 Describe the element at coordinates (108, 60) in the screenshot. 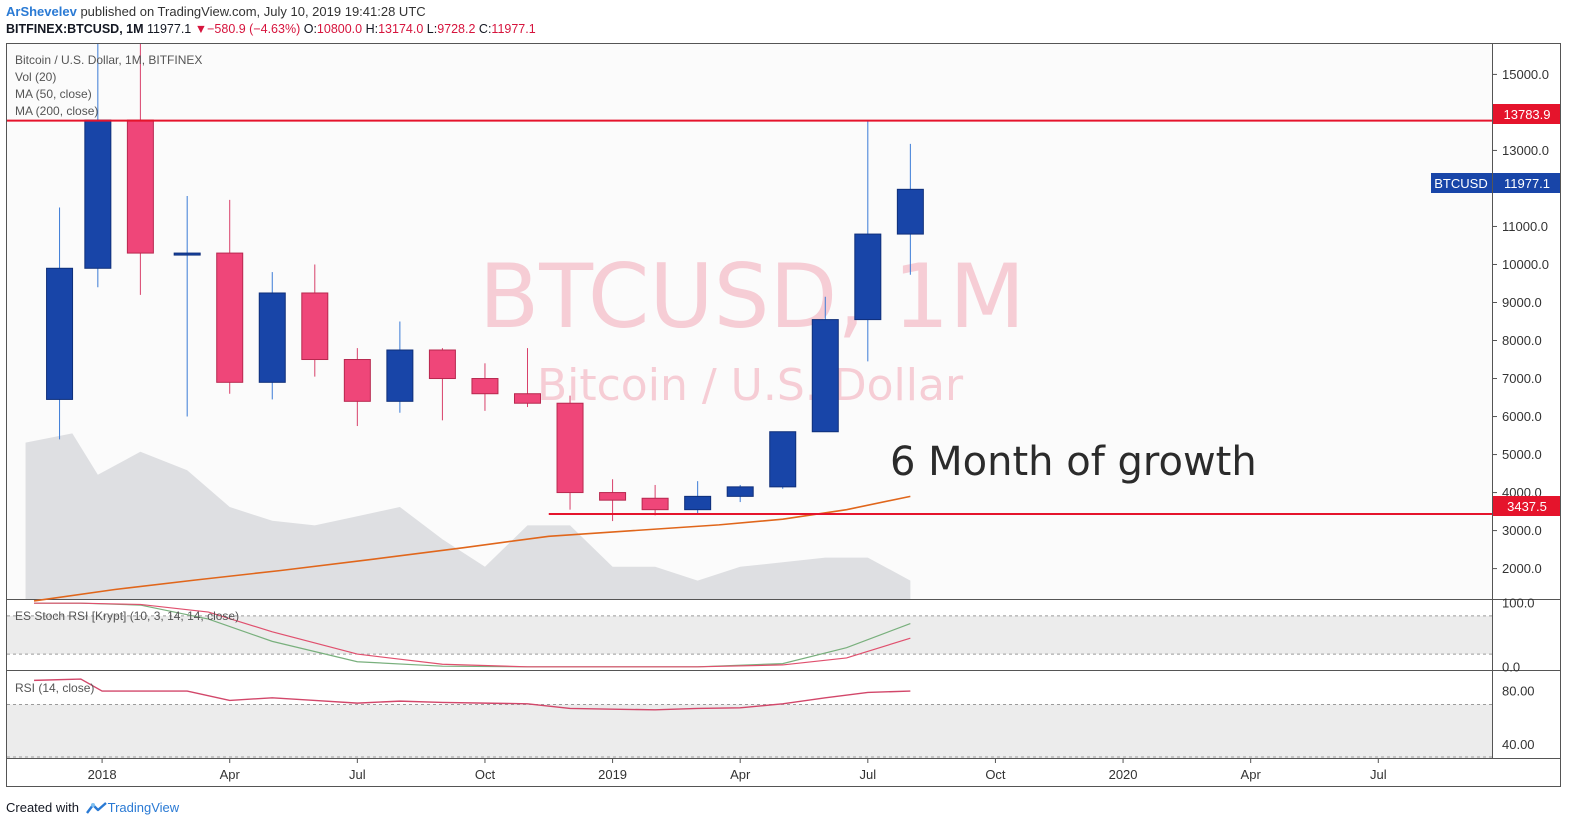

I see `legend-title: Bitcoin / U.S. Dollar, 1M, BITFINEX` at that location.